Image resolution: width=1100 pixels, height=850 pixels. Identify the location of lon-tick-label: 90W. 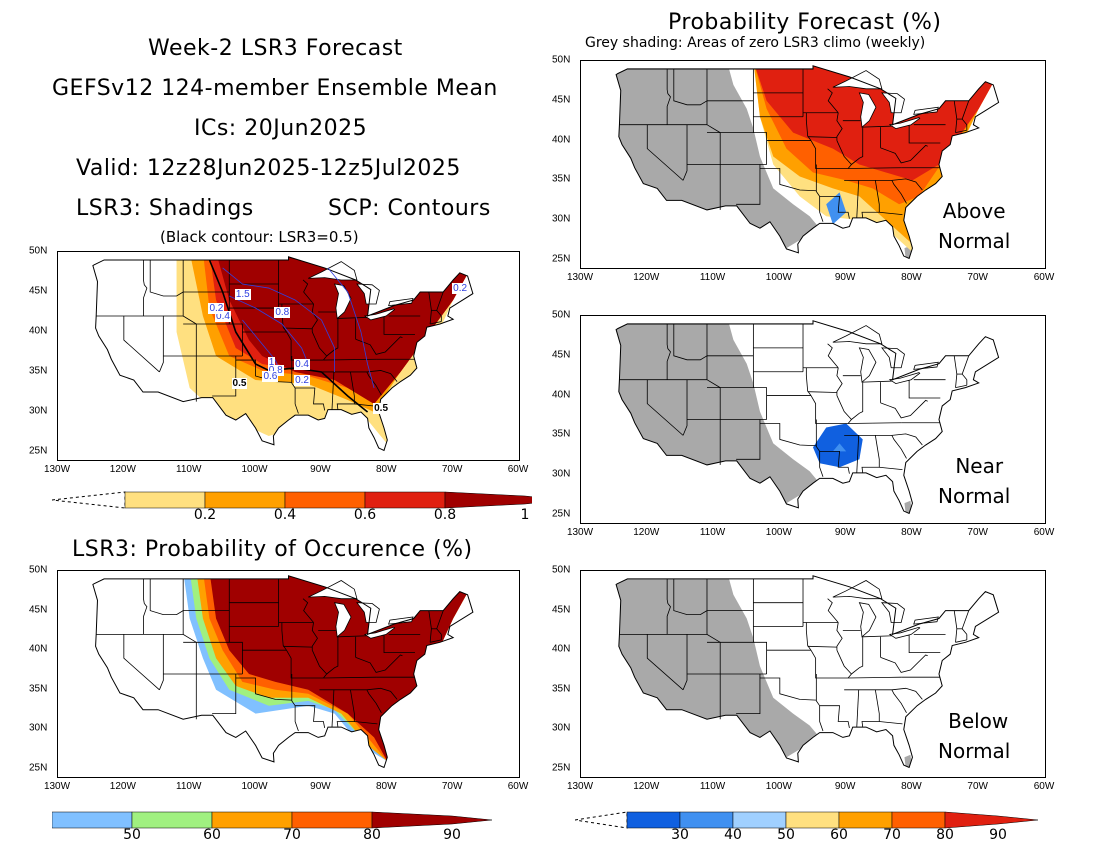
(845, 532).